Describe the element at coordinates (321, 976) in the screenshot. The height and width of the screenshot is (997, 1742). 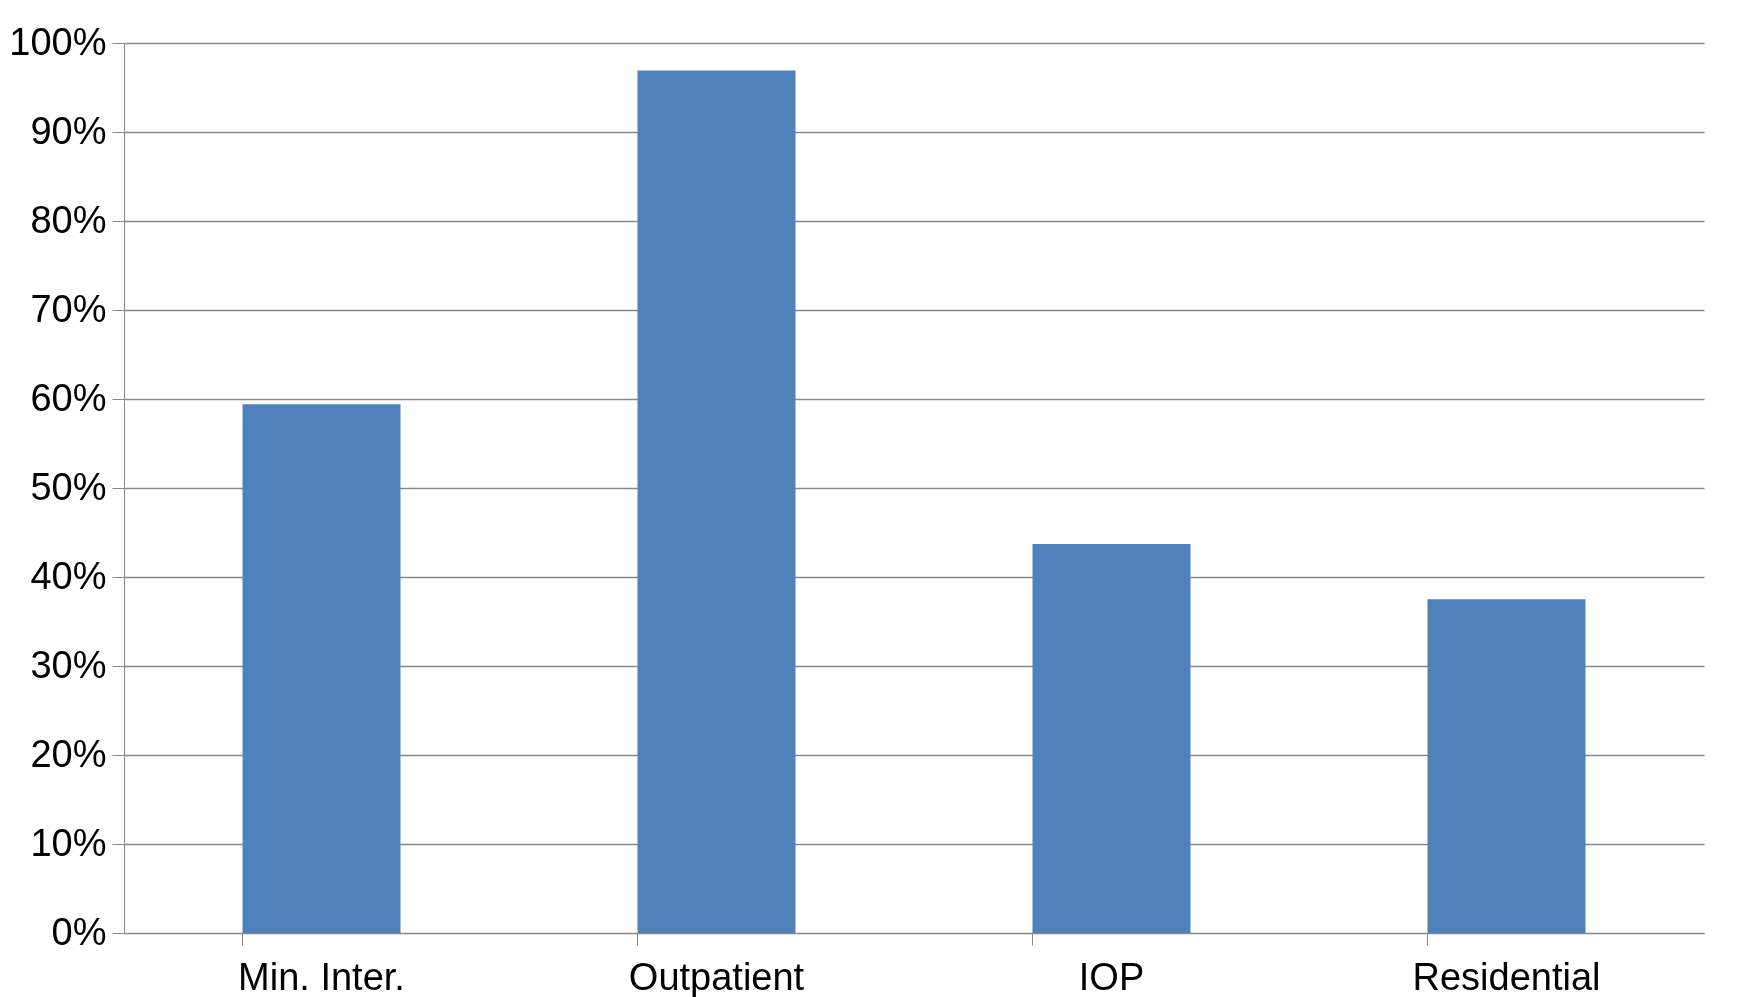
I see `x-tick-label: Min. Inter.` at that location.